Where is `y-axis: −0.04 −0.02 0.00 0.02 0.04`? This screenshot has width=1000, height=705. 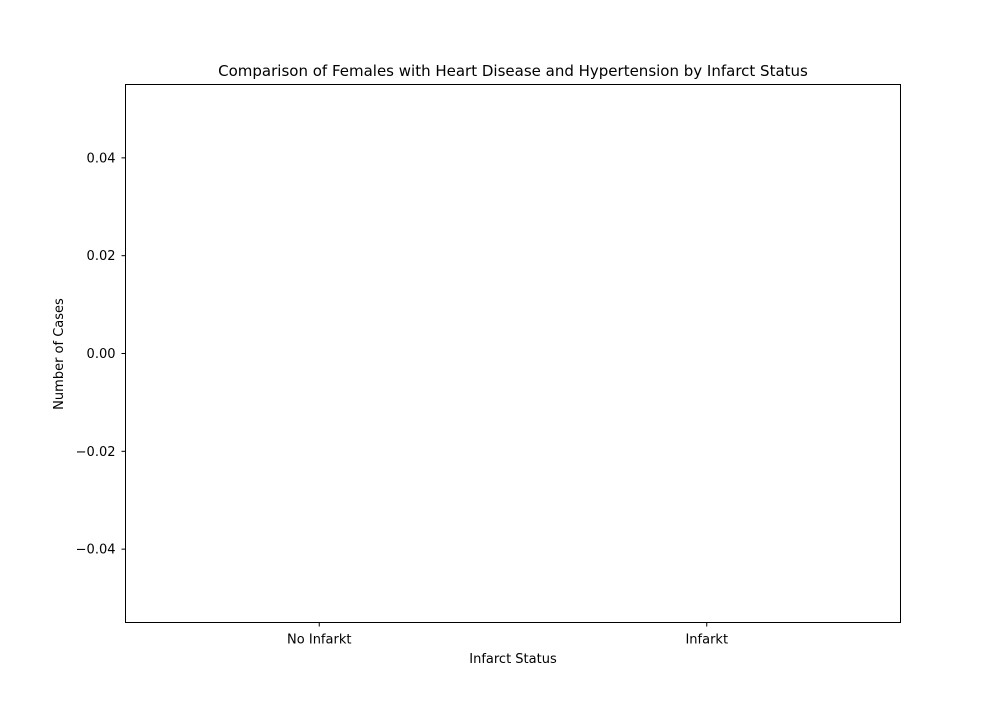 y-axis: −0.04 −0.02 0.00 0.02 0.04 is located at coordinates (101, 354).